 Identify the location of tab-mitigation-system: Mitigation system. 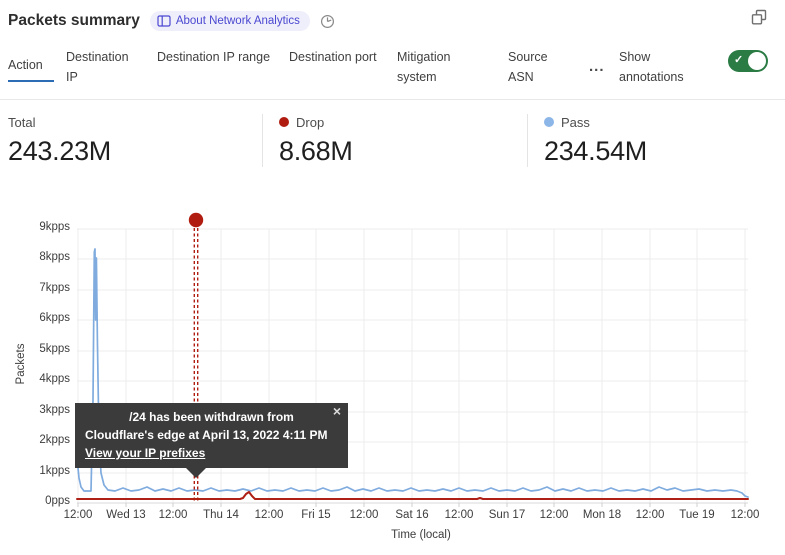
(424, 67).